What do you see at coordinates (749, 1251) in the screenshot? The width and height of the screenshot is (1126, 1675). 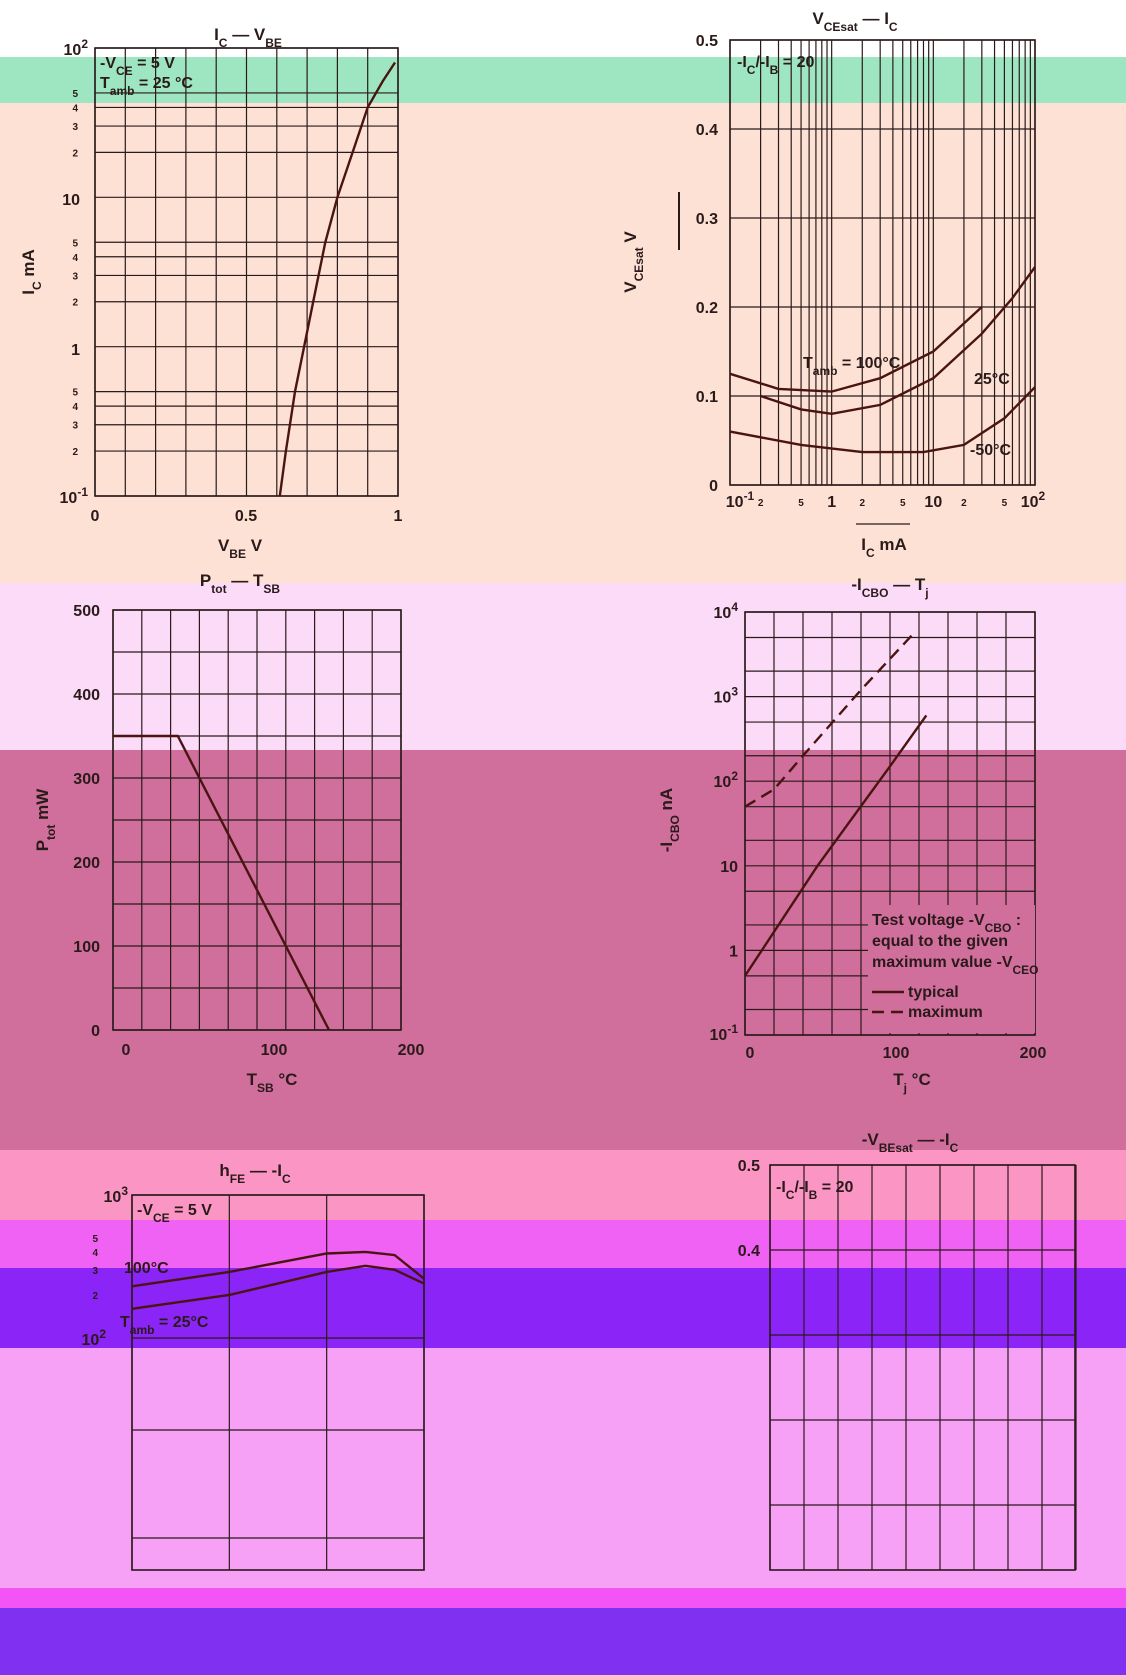 I see `y-tick-label: 0.4` at bounding box center [749, 1251].